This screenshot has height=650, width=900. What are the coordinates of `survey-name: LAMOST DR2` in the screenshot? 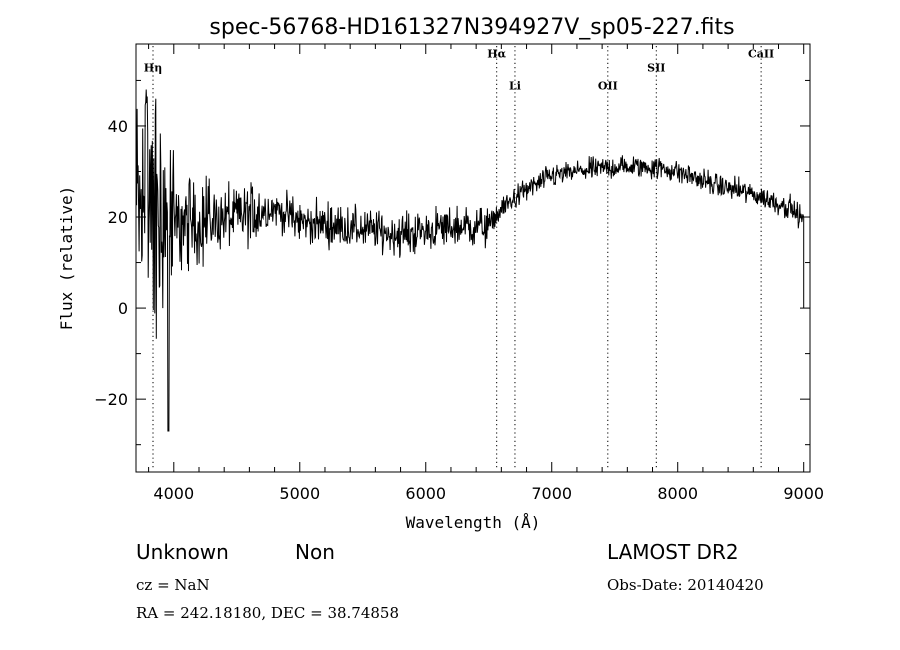 It's located at (673, 552).